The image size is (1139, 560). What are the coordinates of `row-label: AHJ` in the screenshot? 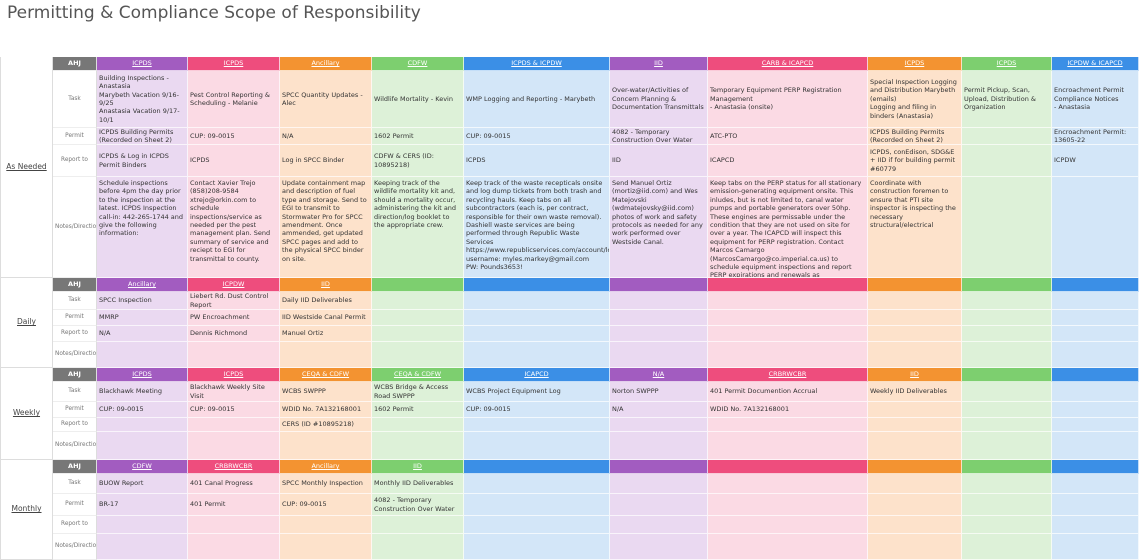 It's located at (75, 375).